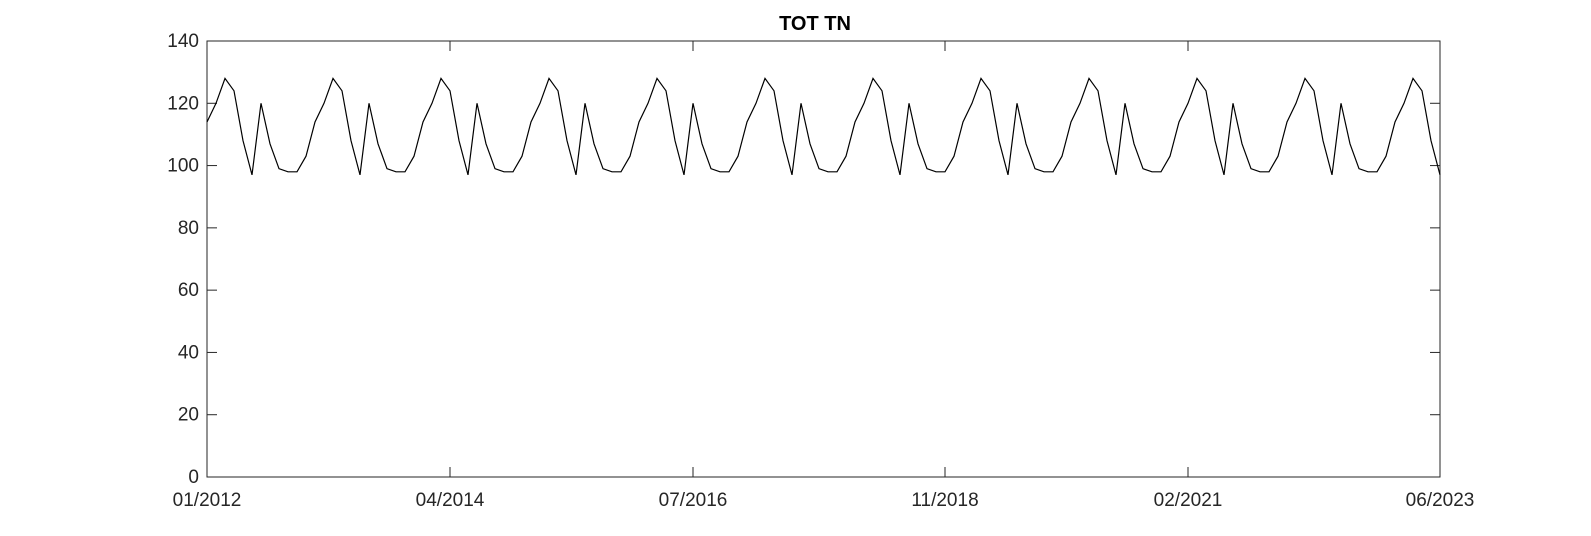 The width and height of the screenshot is (1591, 536). What do you see at coordinates (188, 290) in the screenshot?
I see `y-tick-label: 60` at bounding box center [188, 290].